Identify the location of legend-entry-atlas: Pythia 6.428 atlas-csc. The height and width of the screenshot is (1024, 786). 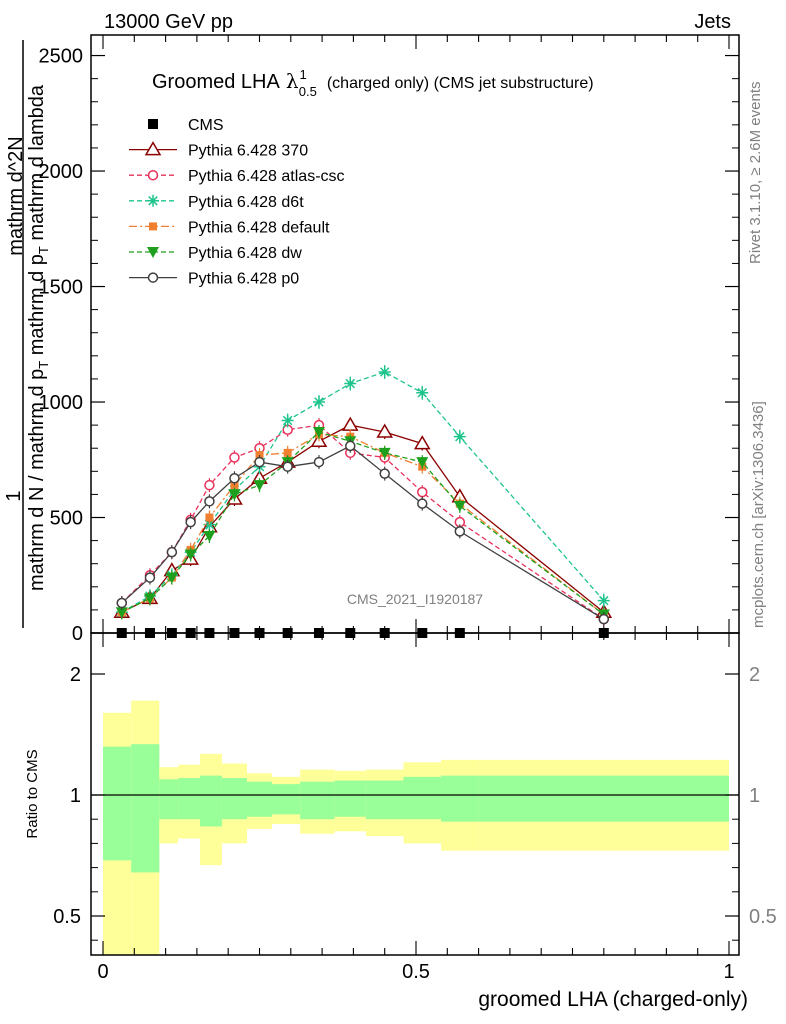
(237, 176).